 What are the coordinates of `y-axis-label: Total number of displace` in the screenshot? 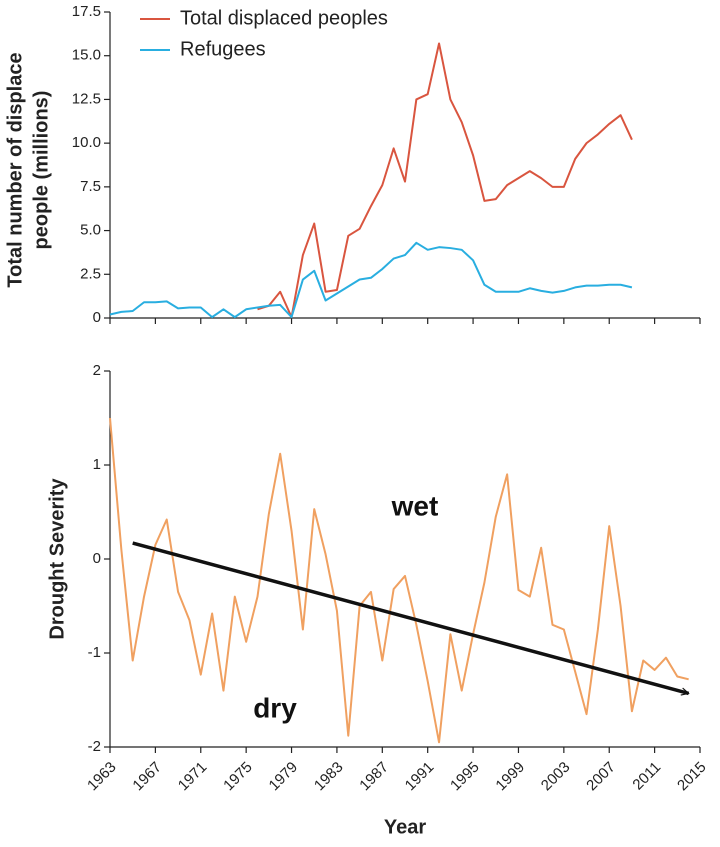 It's located at (15, 169).